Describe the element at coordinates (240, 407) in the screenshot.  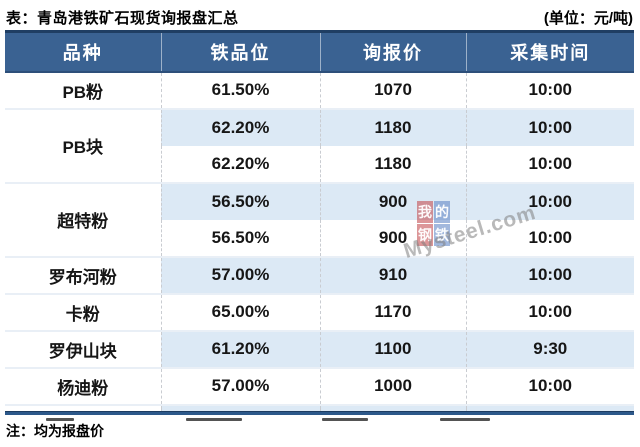
I see `grade-cell` at that location.